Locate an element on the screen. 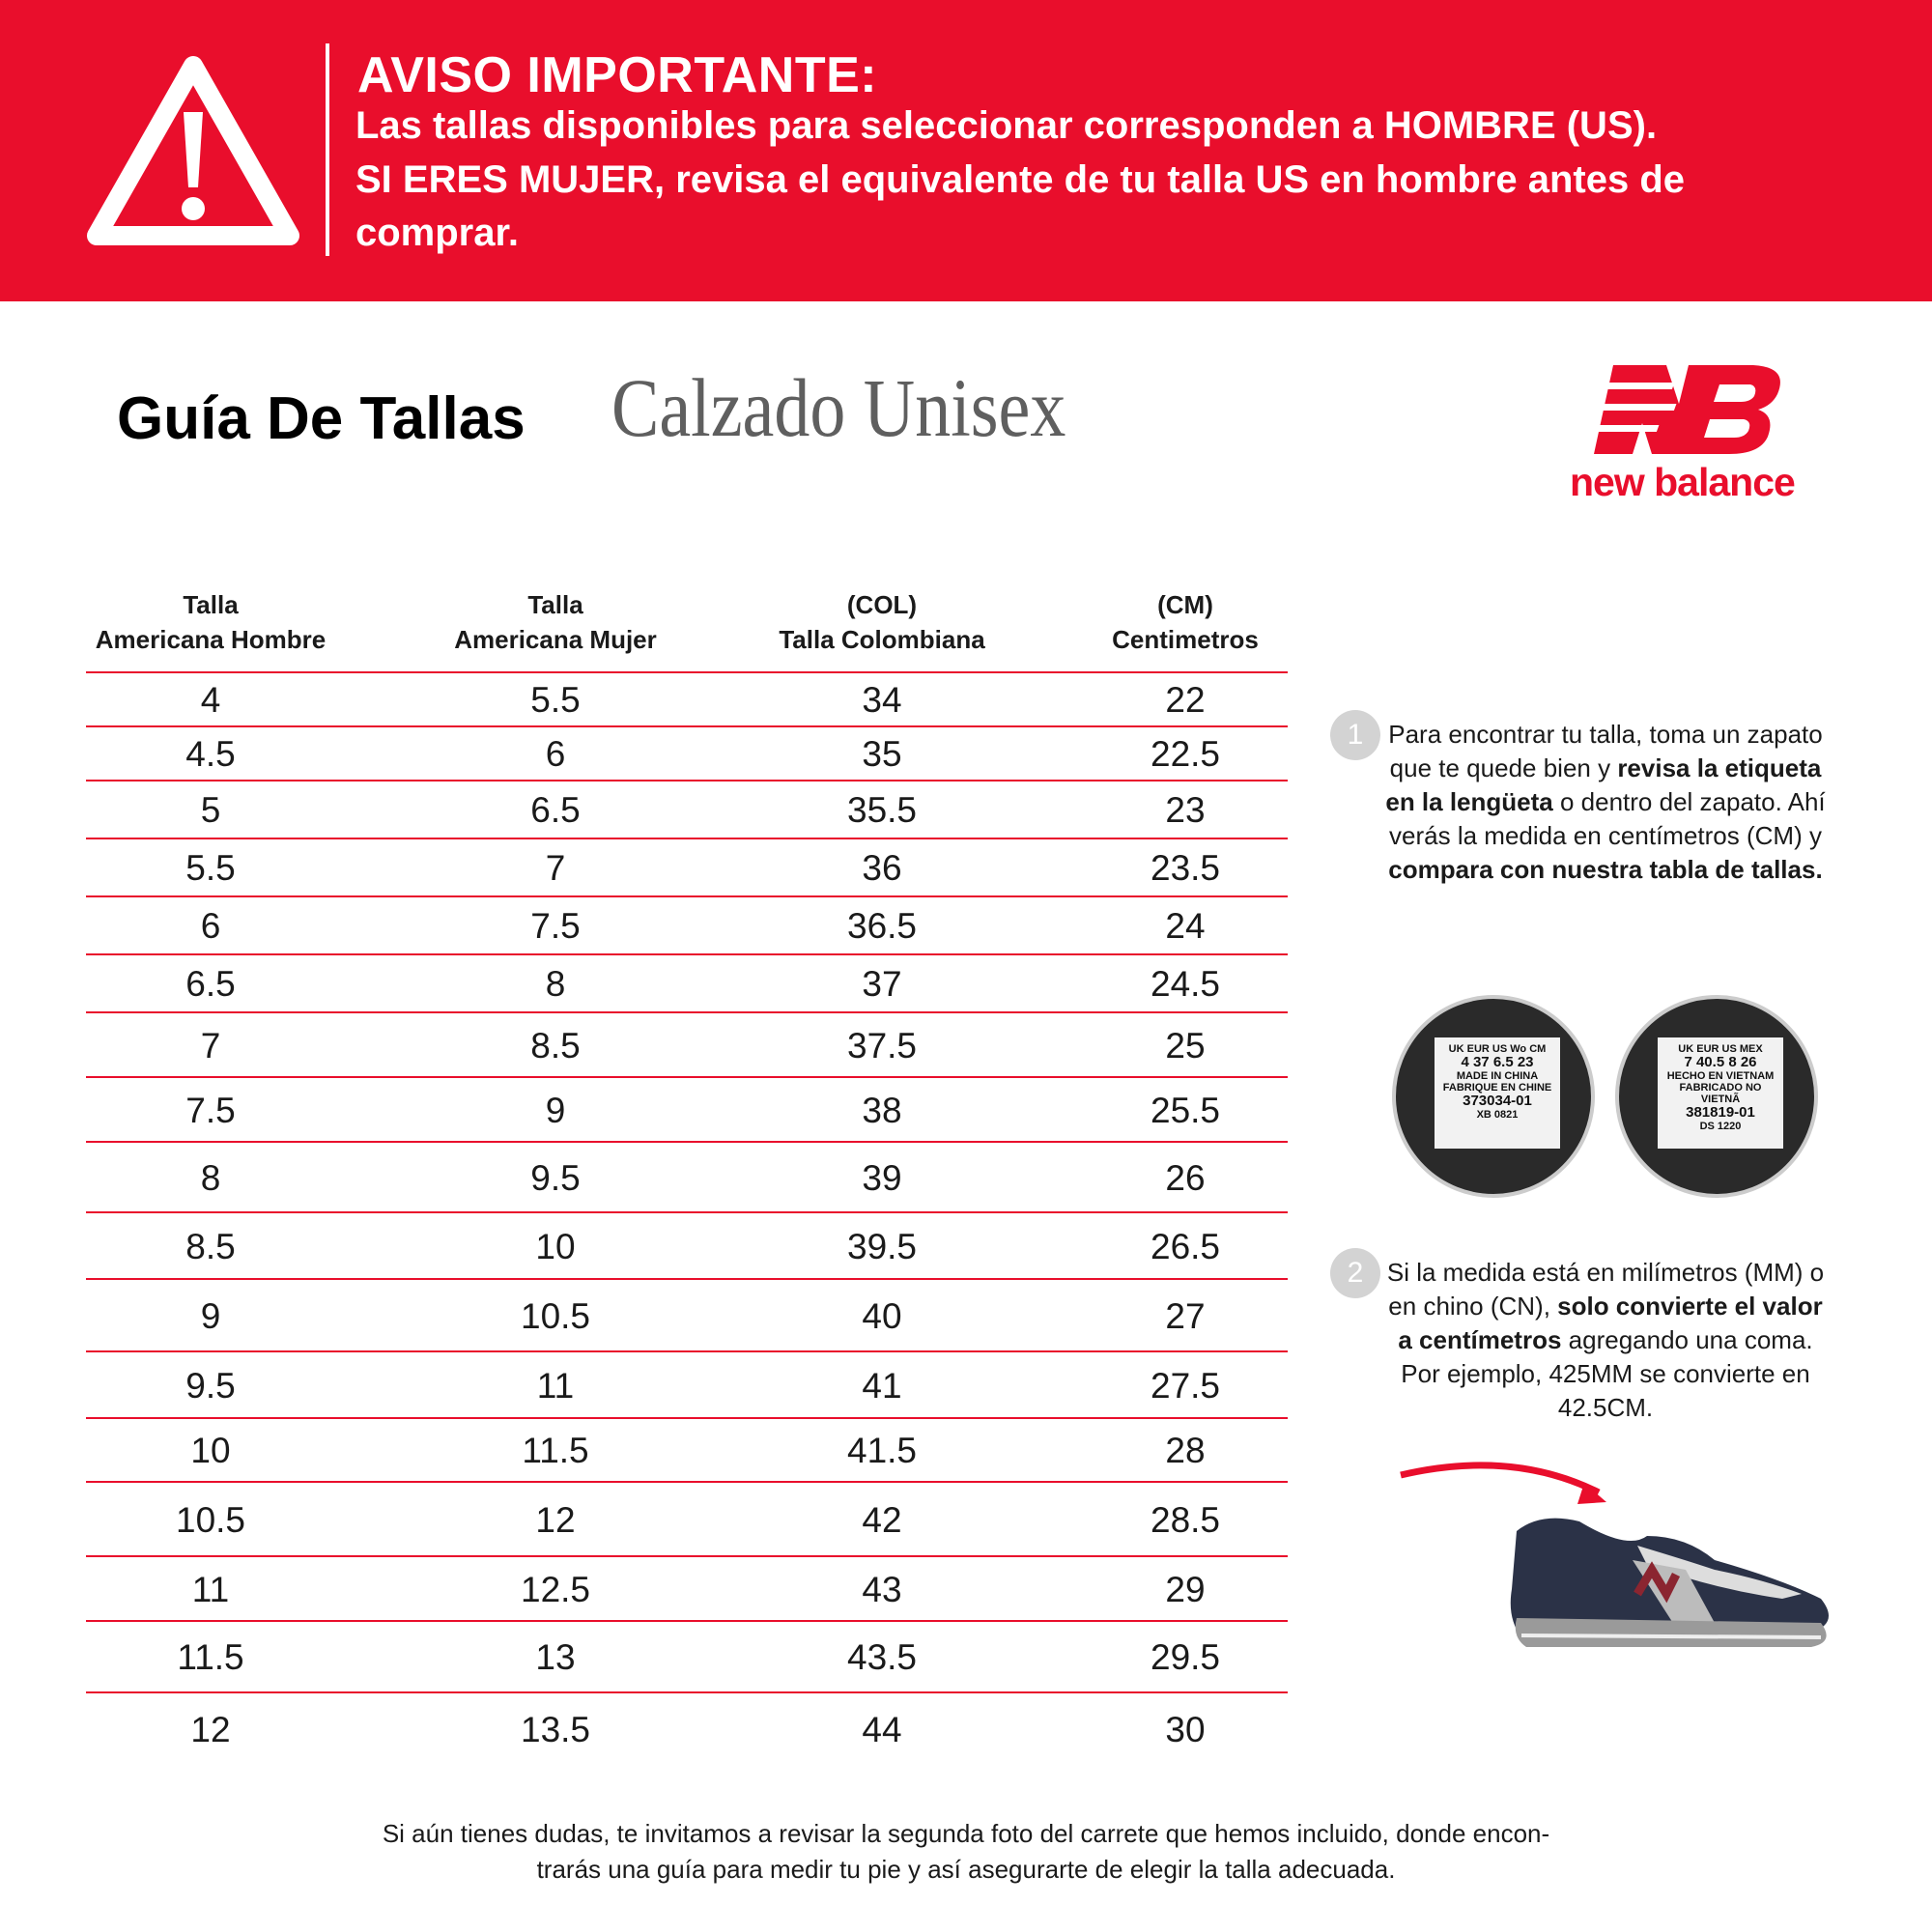 The image size is (1932, 1932). table-cell: 23.5 is located at coordinates (1185, 868).